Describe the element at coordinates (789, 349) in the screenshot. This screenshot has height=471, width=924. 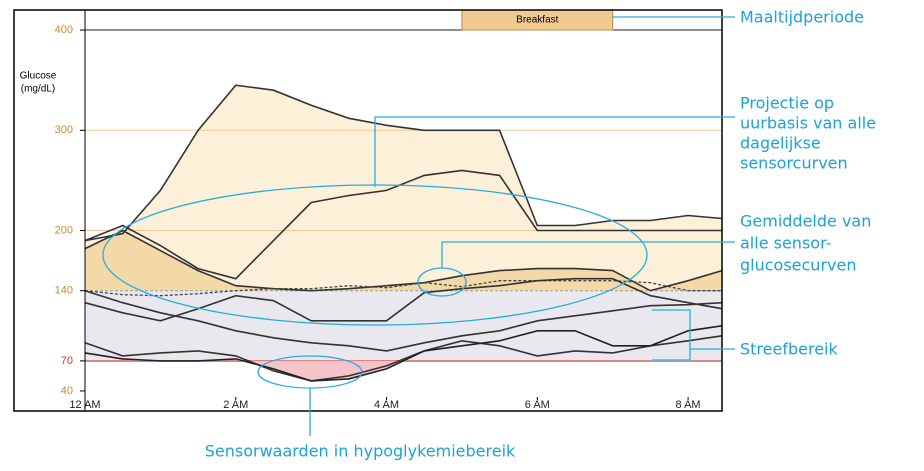
I see `callout-text: Streefbereik` at that location.